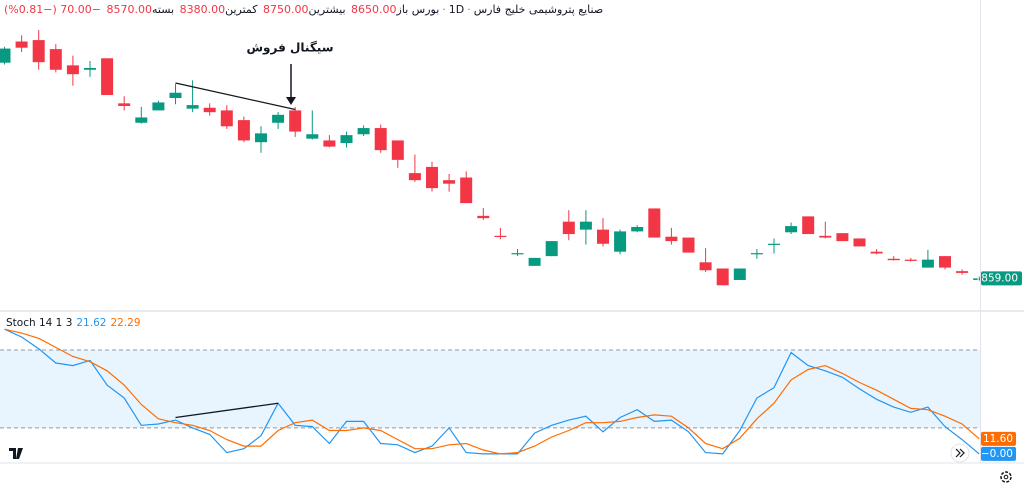  I want to click on settings-icon-center, so click(1006, 477).